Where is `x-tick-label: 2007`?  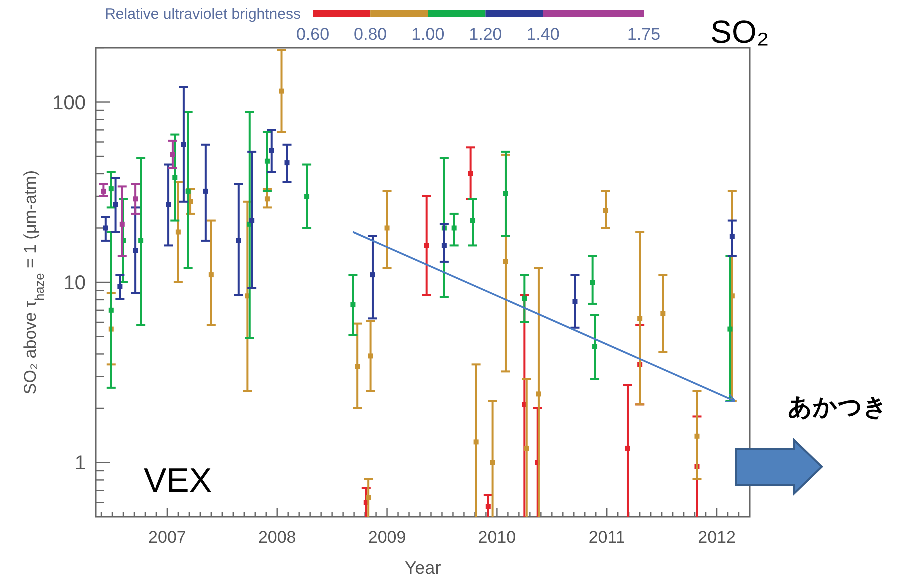
x-tick-label: 2007 is located at coordinates (167, 537).